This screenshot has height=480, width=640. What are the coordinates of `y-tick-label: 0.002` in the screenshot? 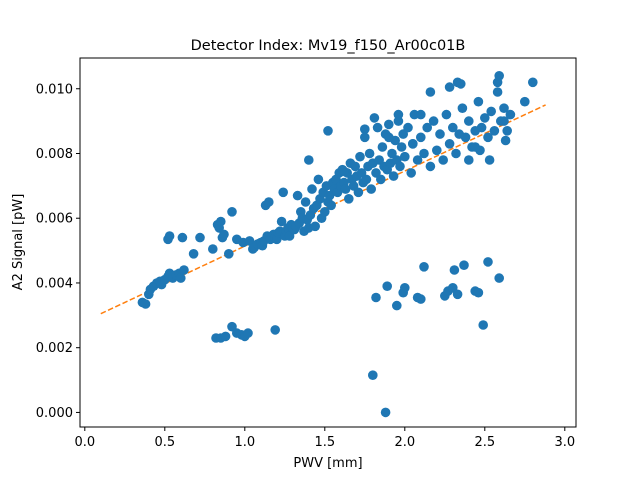 It's located at (54, 348).